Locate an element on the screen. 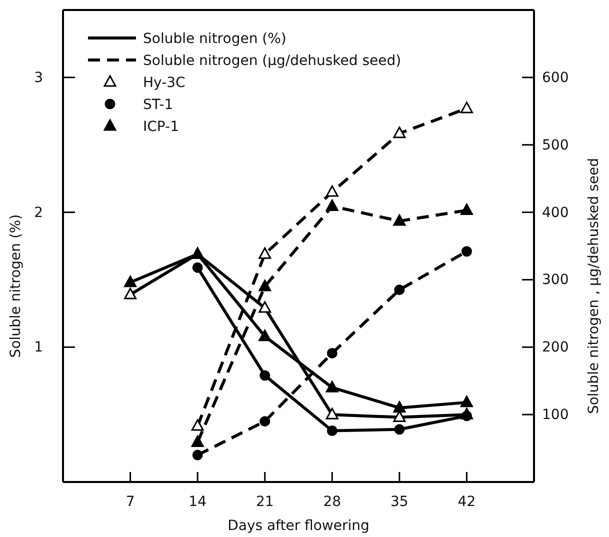 The width and height of the screenshot is (609, 537). y2-tick-label: 600 is located at coordinates (555, 78).